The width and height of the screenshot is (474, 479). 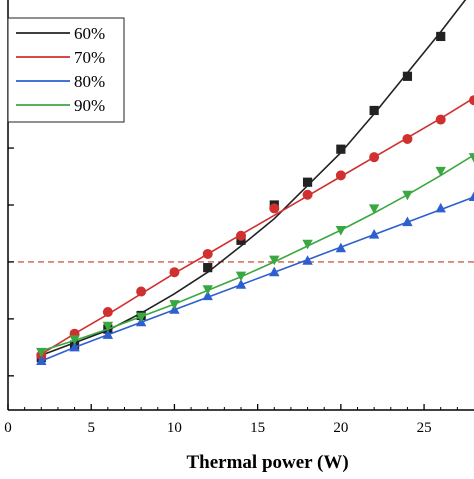 I want to click on legend-item-90pct: 90%, so click(x=60, y=105).